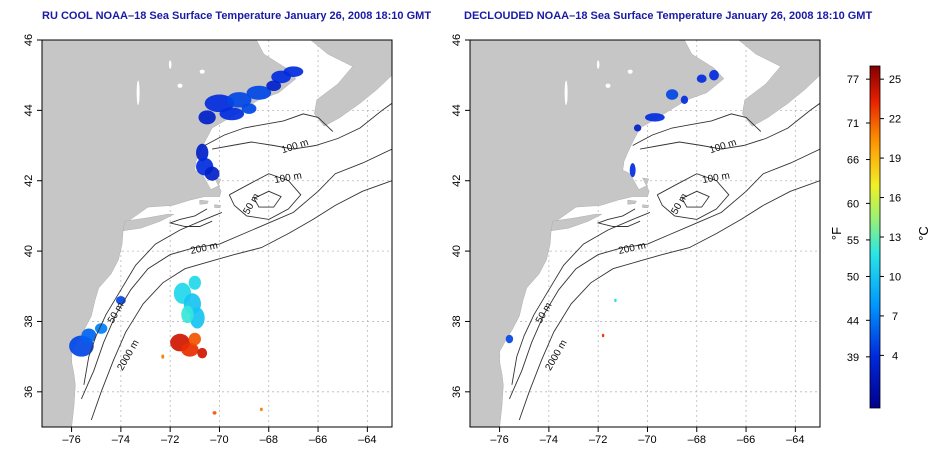 The height and width of the screenshot is (475, 950). What do you see at coordinates (457, 181) in the screenshot?
I see `y-tick-label: 42` at bounding box center [457, 181].